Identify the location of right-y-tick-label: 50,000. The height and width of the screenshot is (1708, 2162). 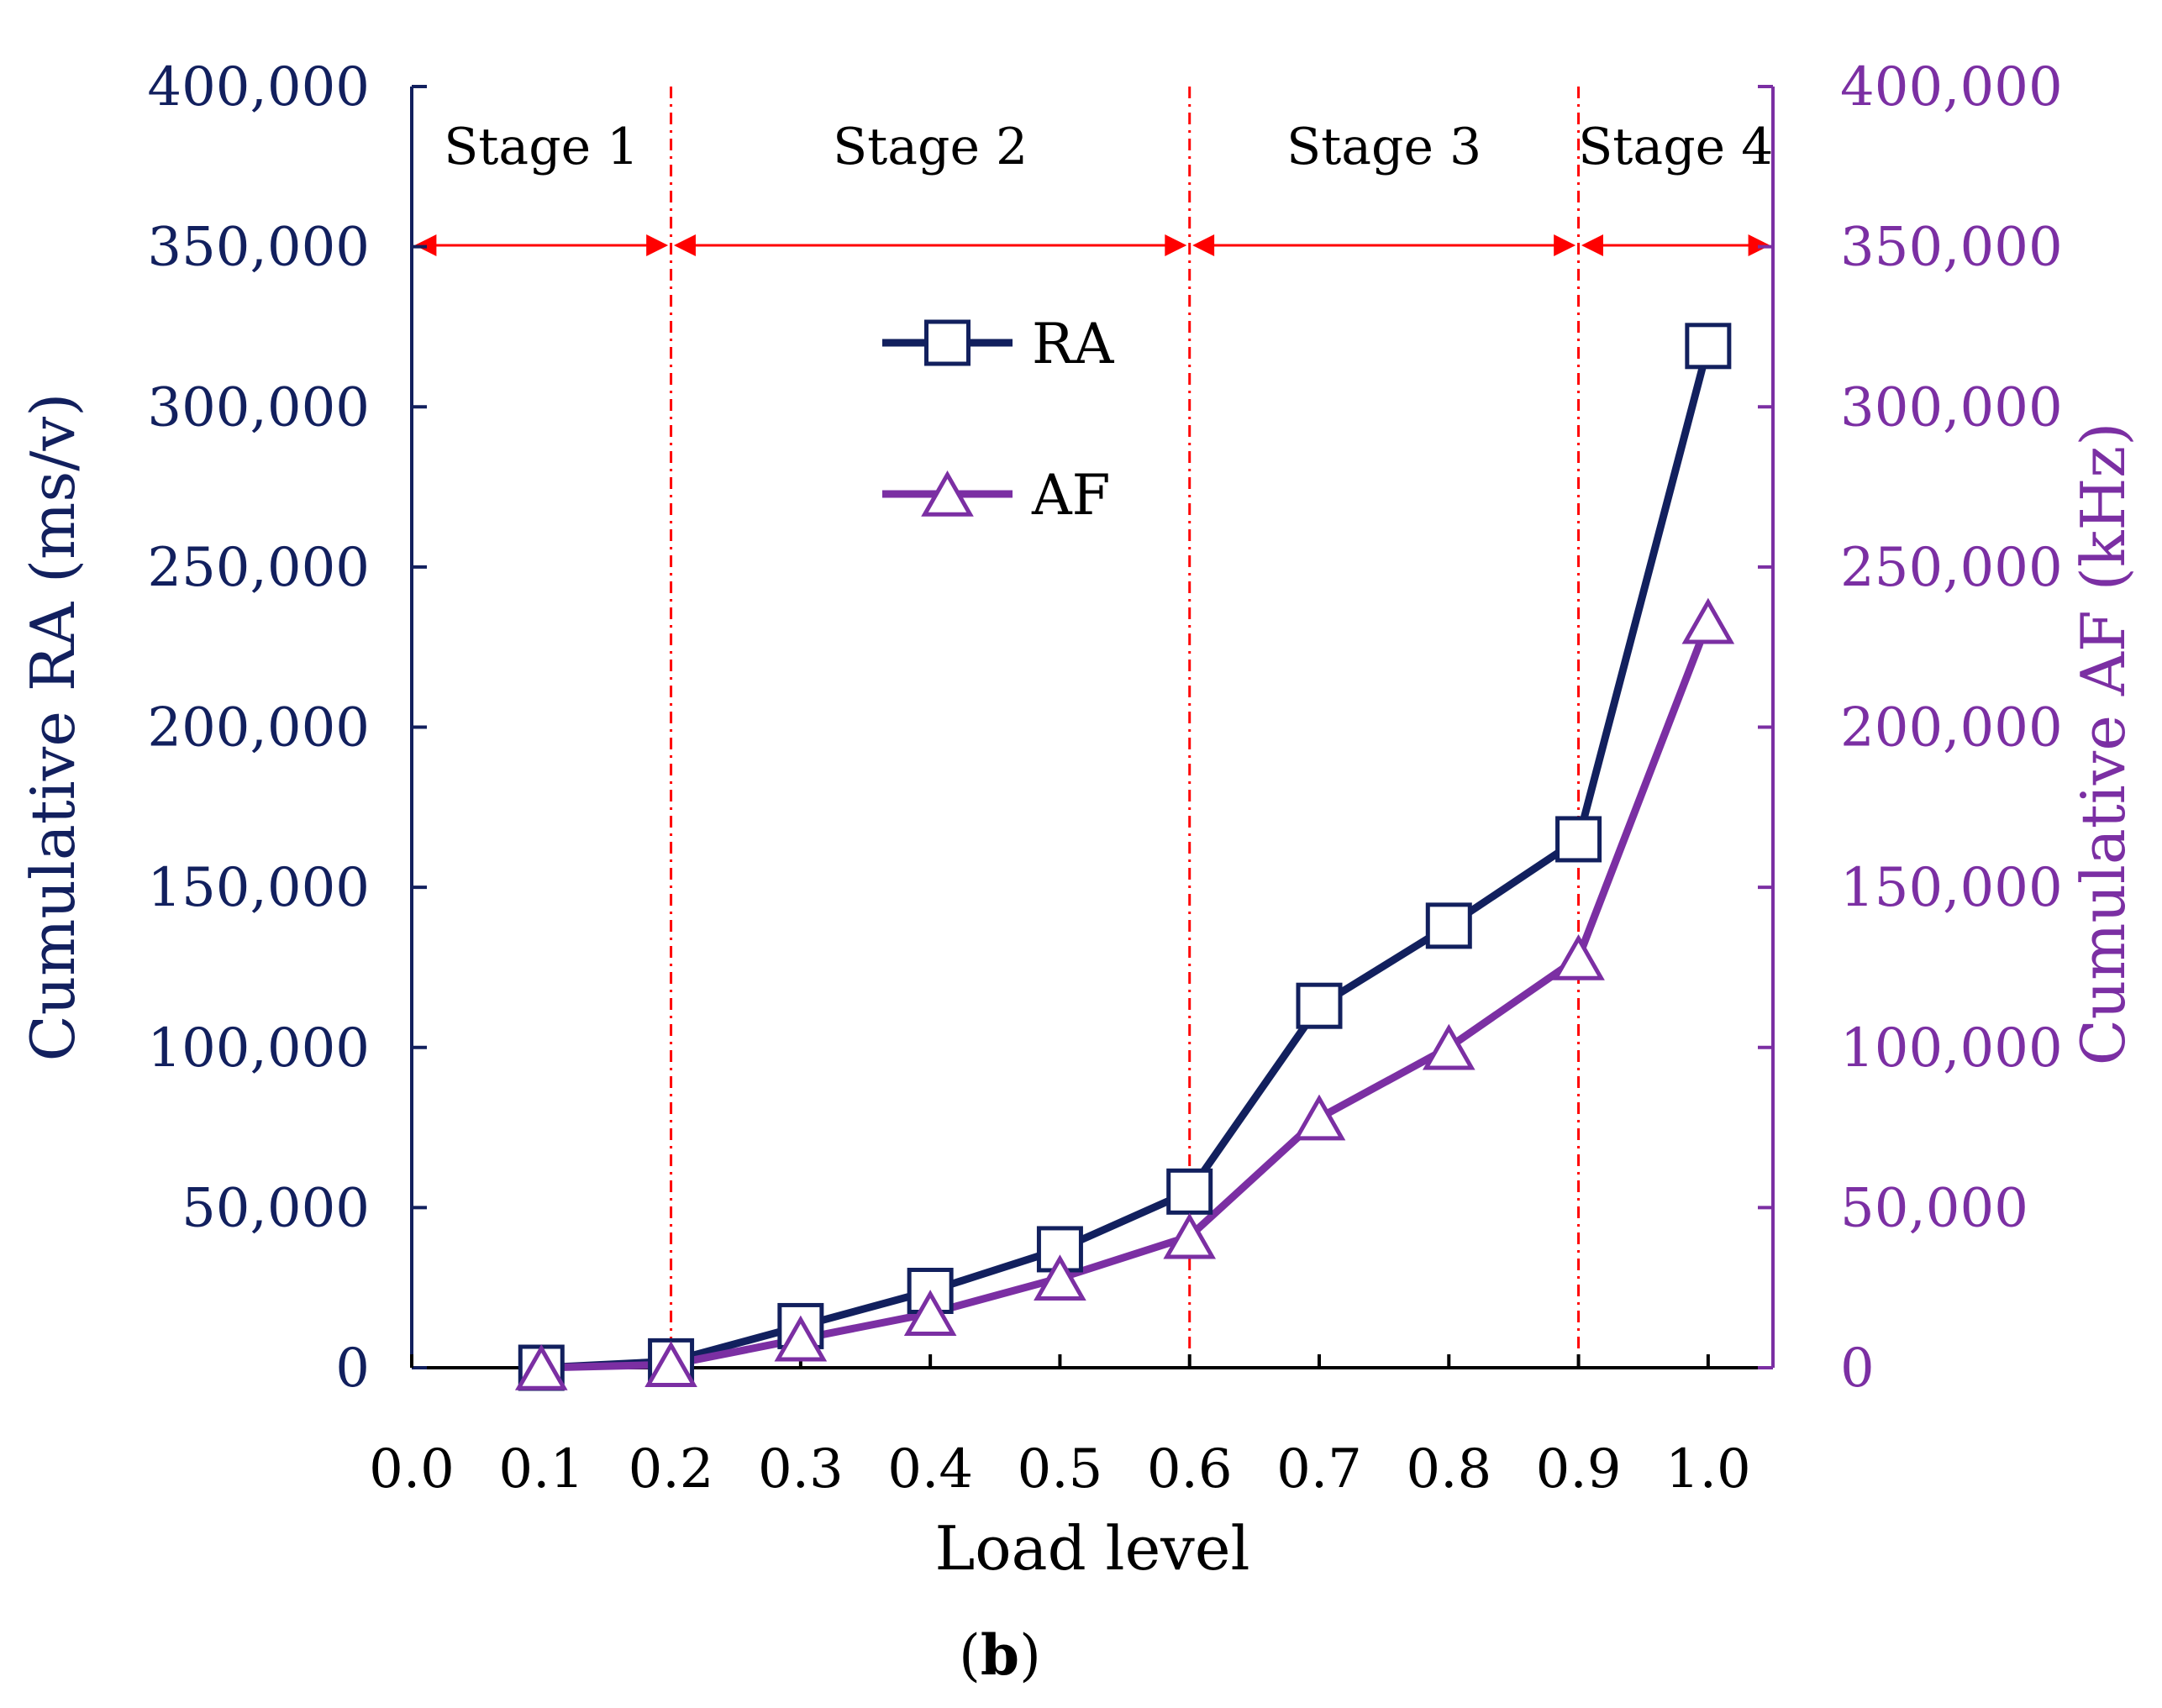
(1934, 1208).